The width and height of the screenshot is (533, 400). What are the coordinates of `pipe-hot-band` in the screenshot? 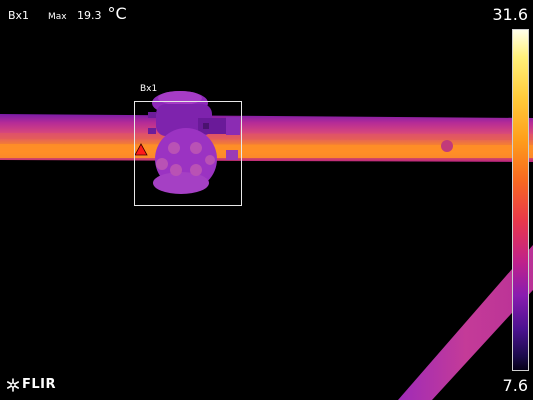 It's located at (266, 151).